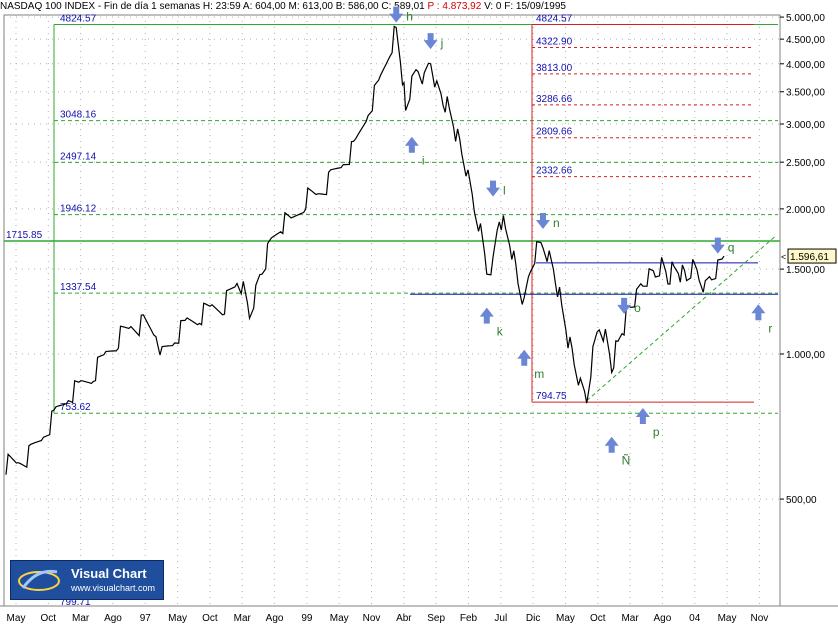  What do you see at coordinates (805, 355) in the screenshot?
I see `y-tick-label: 1.000,00` at bounding box center [805, 355].